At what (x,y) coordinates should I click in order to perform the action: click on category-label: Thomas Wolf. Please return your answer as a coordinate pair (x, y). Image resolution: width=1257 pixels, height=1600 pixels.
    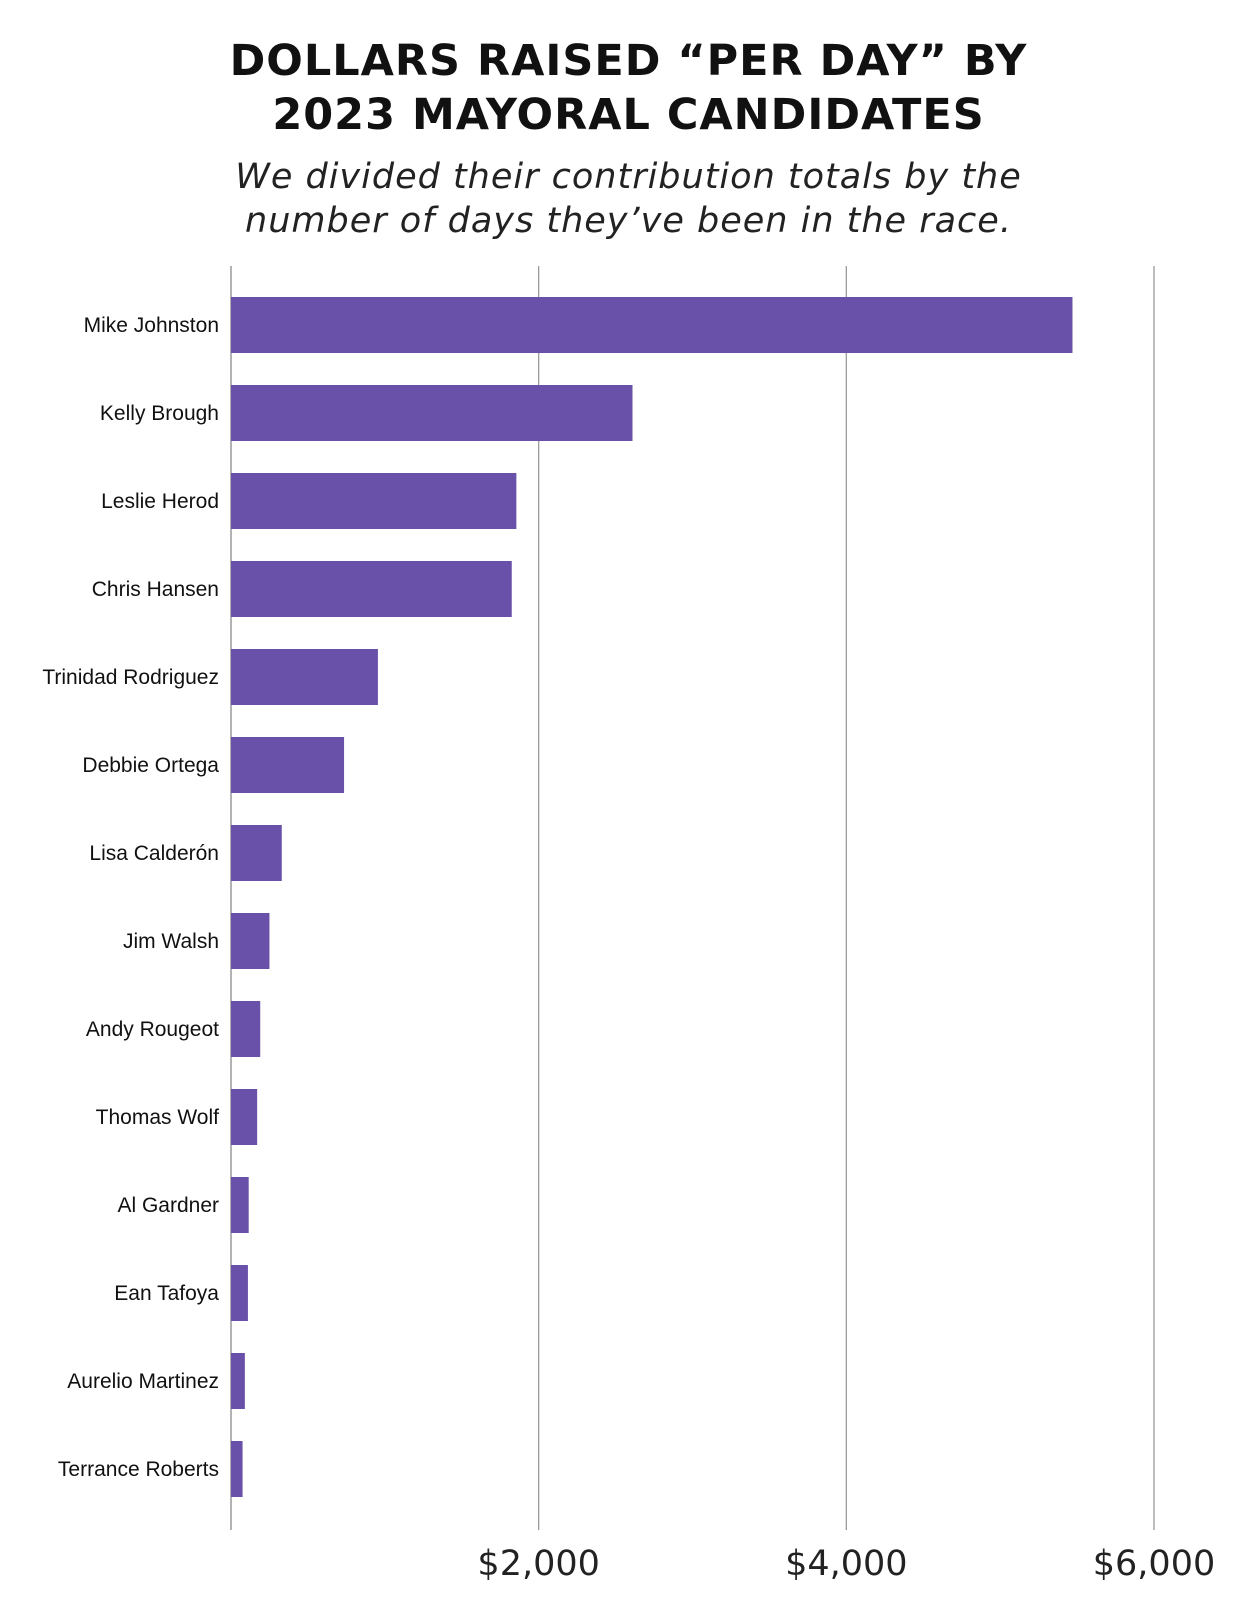
    Looking at the image, I should click on (157, 1117).